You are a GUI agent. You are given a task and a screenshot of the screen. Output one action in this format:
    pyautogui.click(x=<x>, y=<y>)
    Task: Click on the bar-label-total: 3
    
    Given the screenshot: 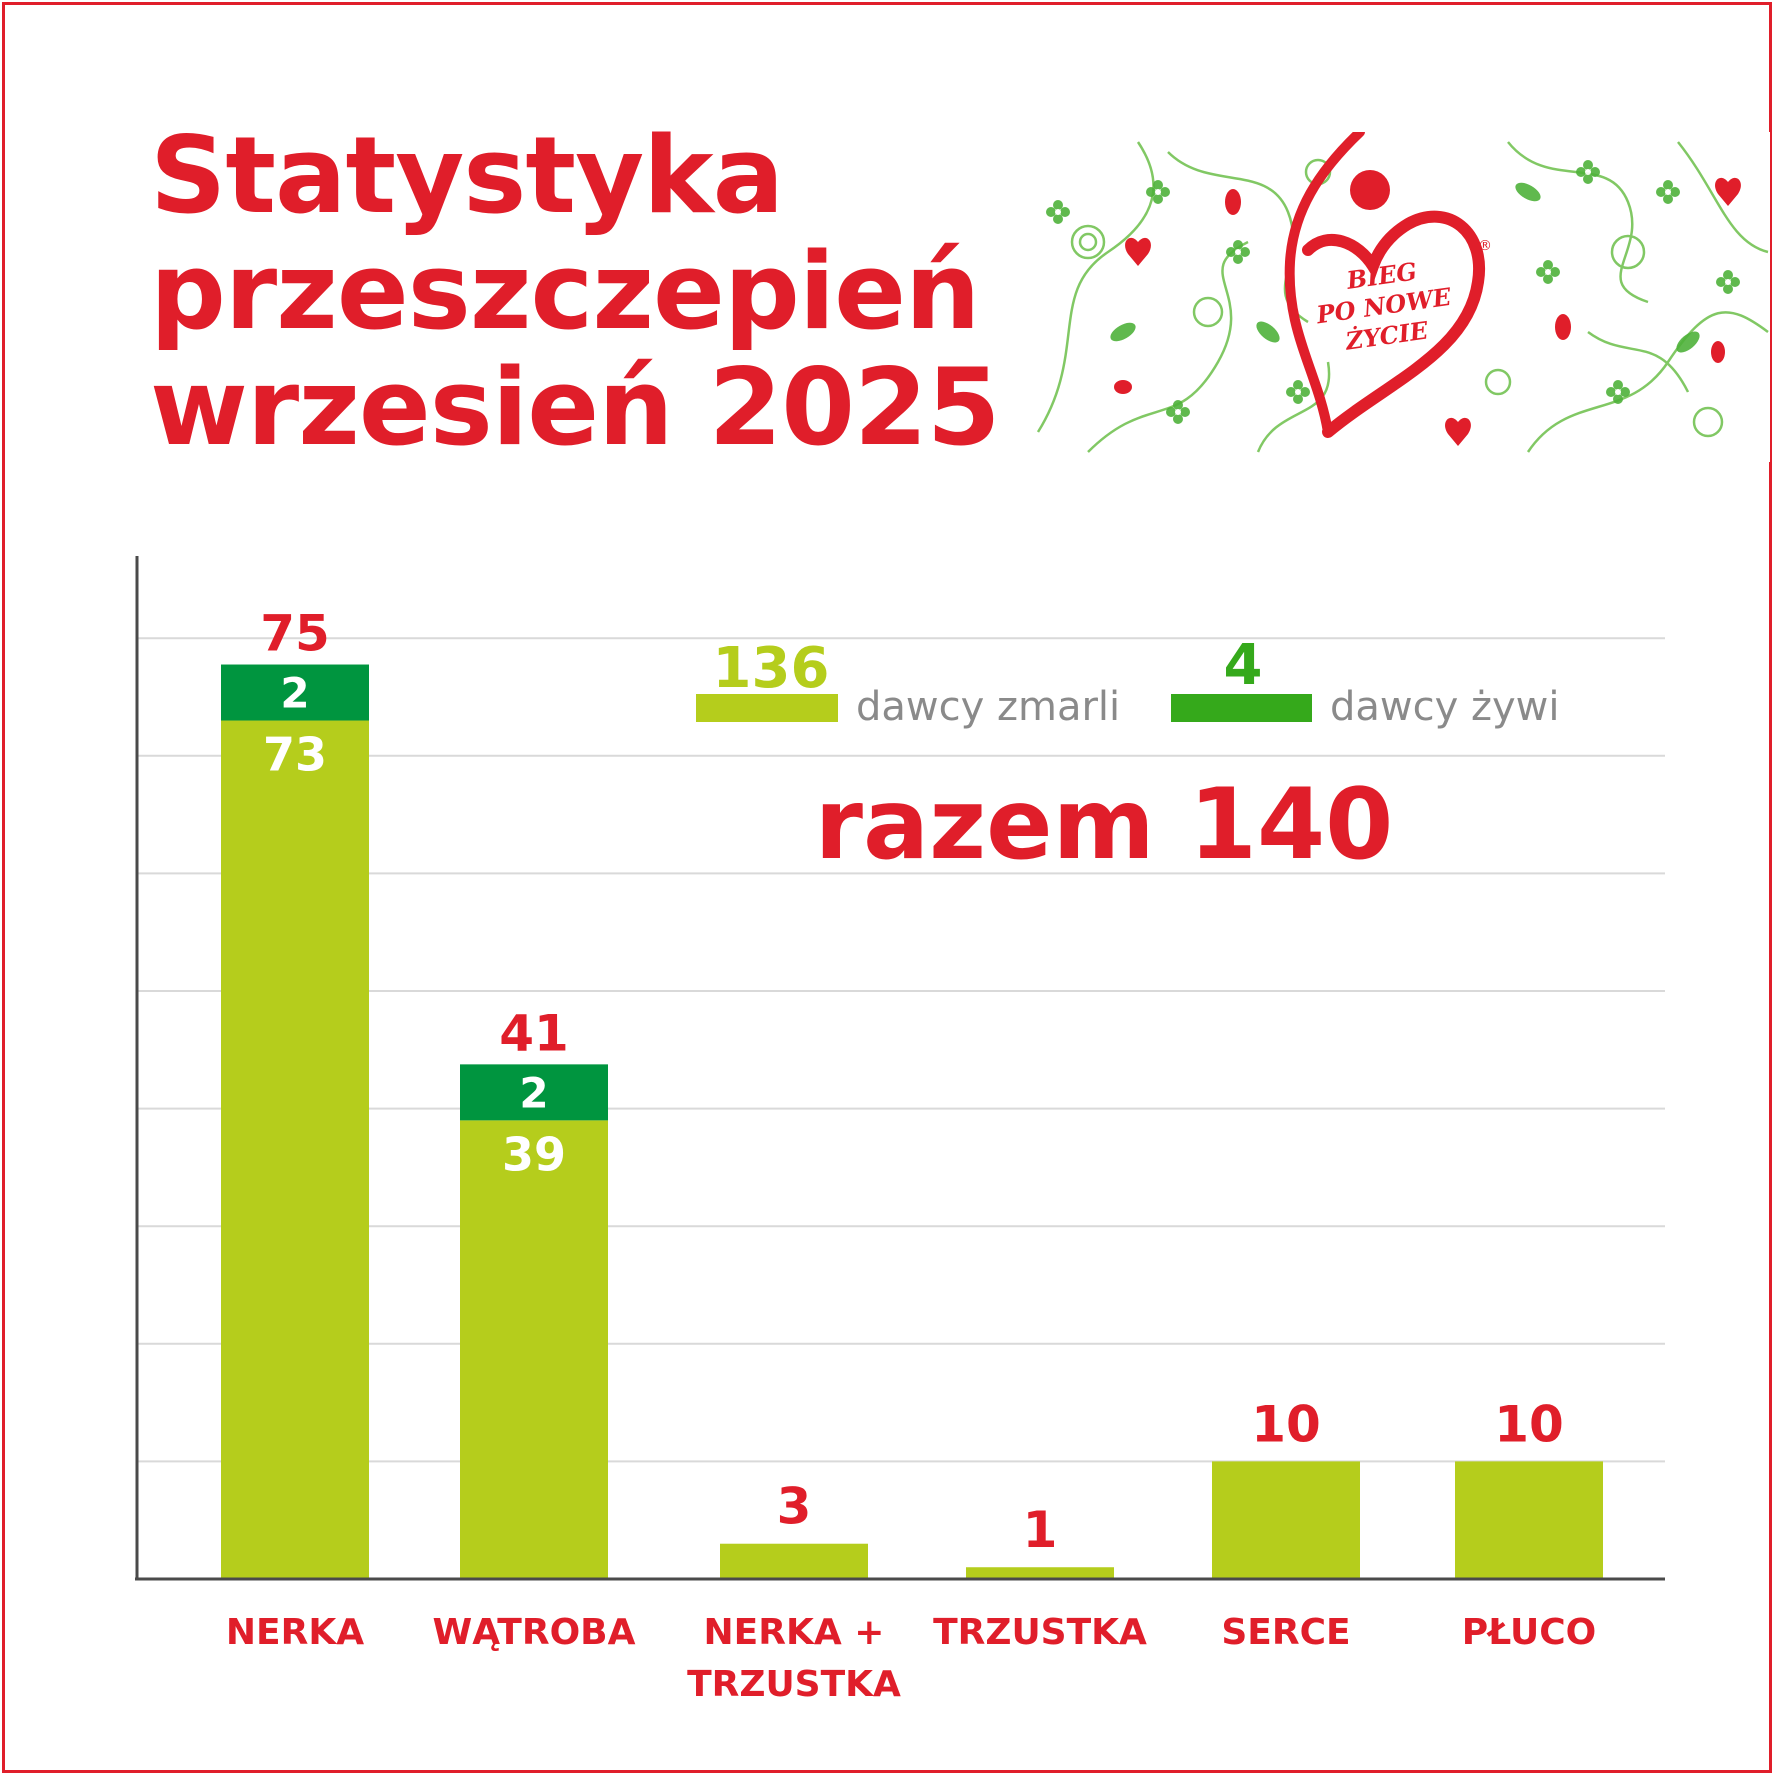 What is the action you would take?
    pyautogui.click(x=794, y=1507)
    